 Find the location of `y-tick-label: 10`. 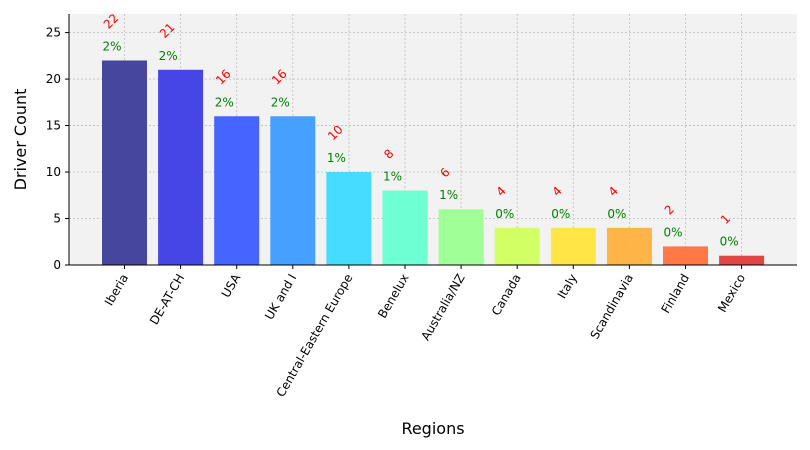

y-tick-label: 10 is located at coordinates (53, 172).